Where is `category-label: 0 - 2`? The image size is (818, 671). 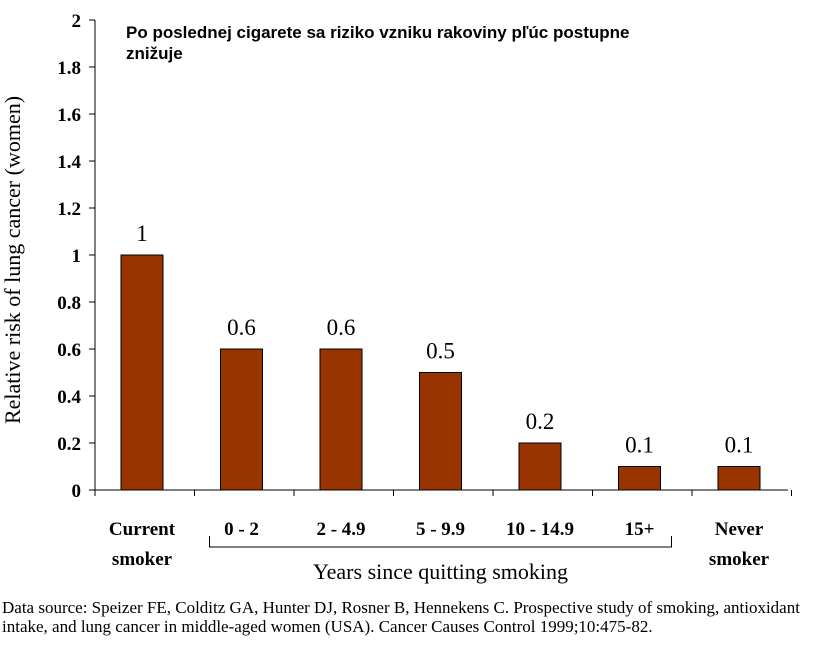
category-label: 0 - 2 is located at coordinates (241, 529).